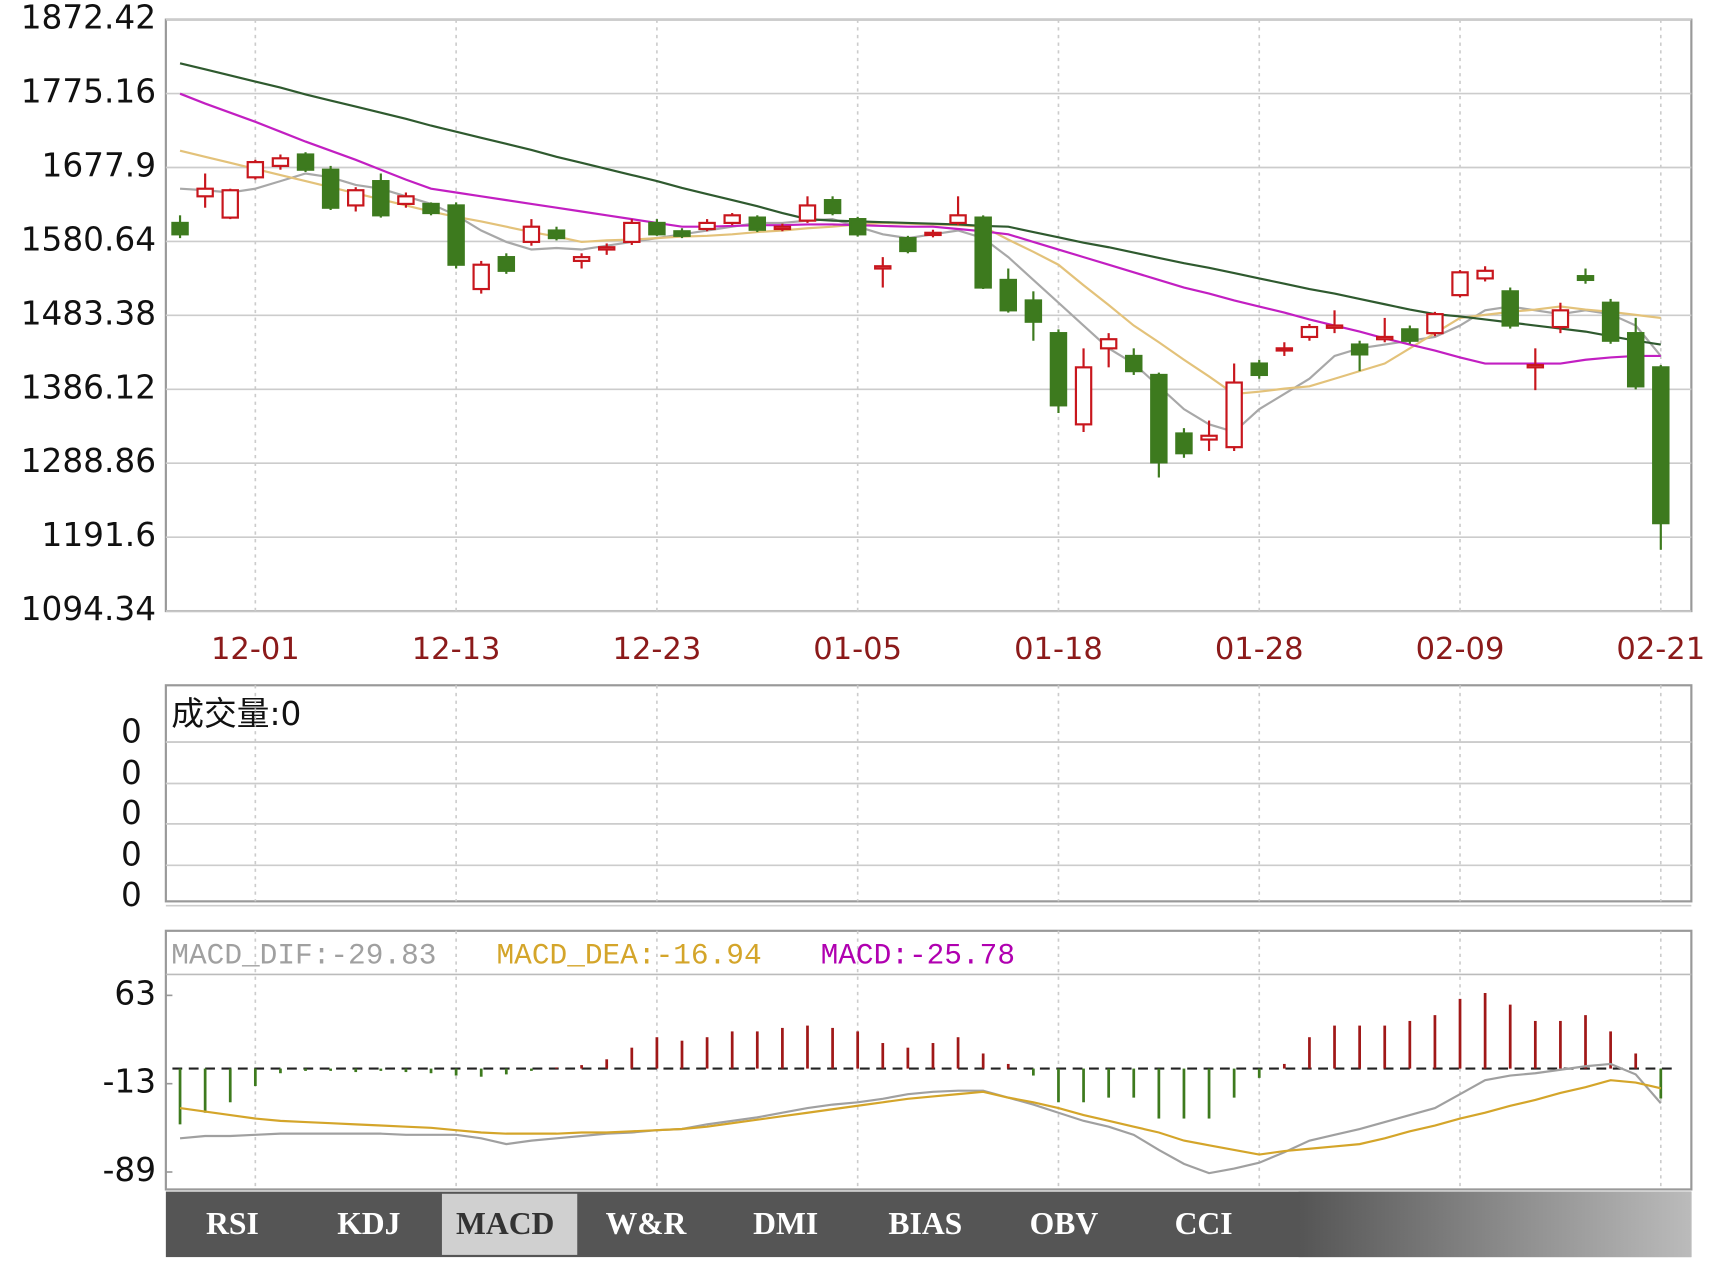  I want to click on y-tick-label: 1386.12, so click(88, 387).